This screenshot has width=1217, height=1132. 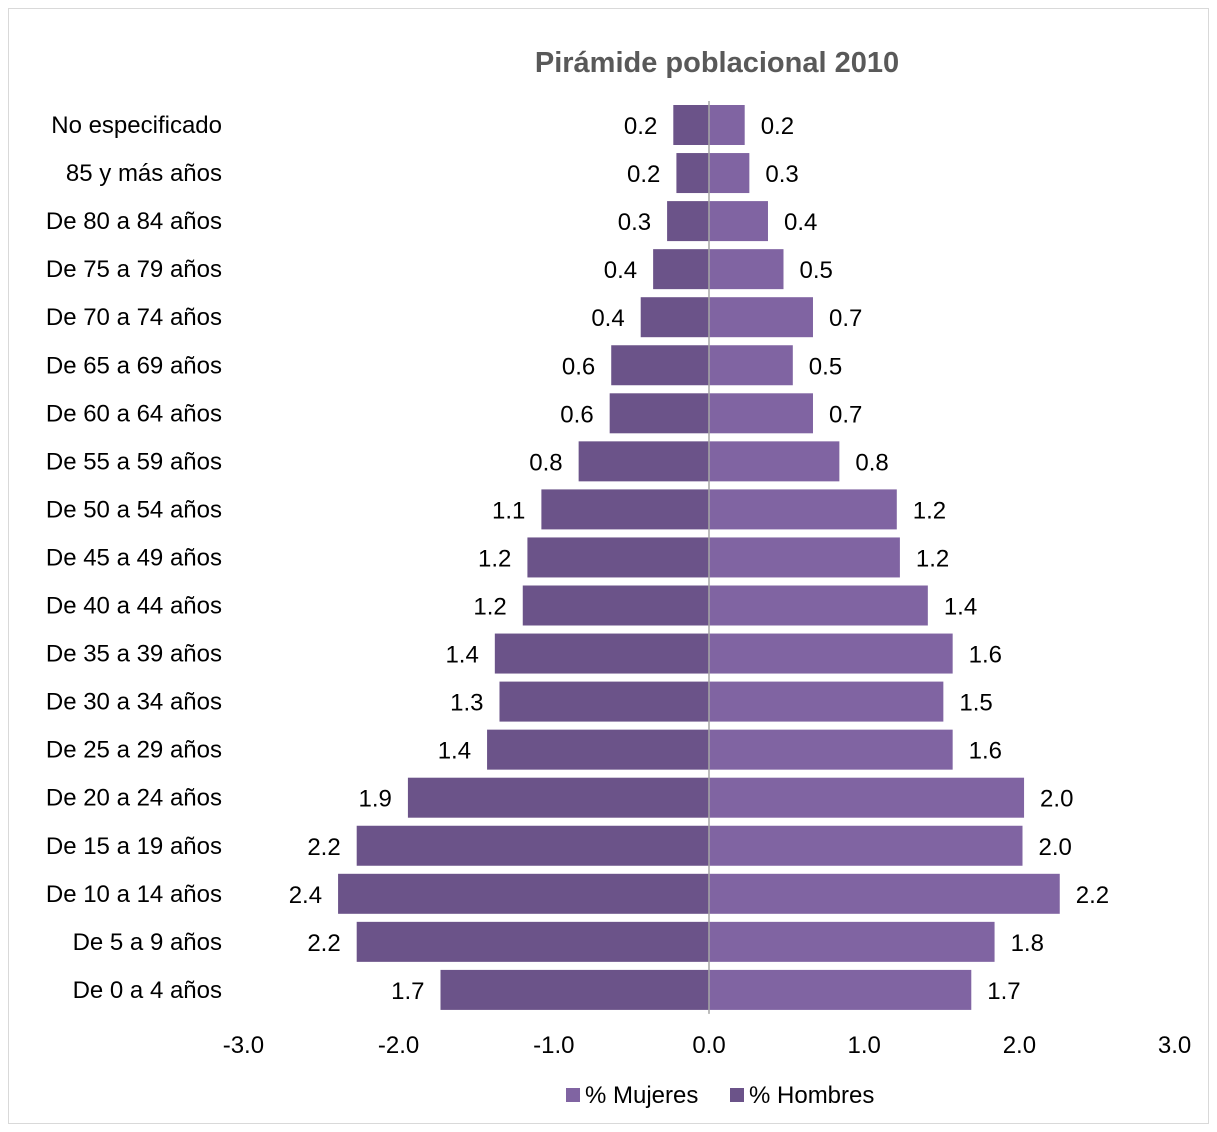 What do you see at coordinates (466, 703) in the screenshot?
I see `value-label-hombres: 1.3` at bounding box center [466, 703].